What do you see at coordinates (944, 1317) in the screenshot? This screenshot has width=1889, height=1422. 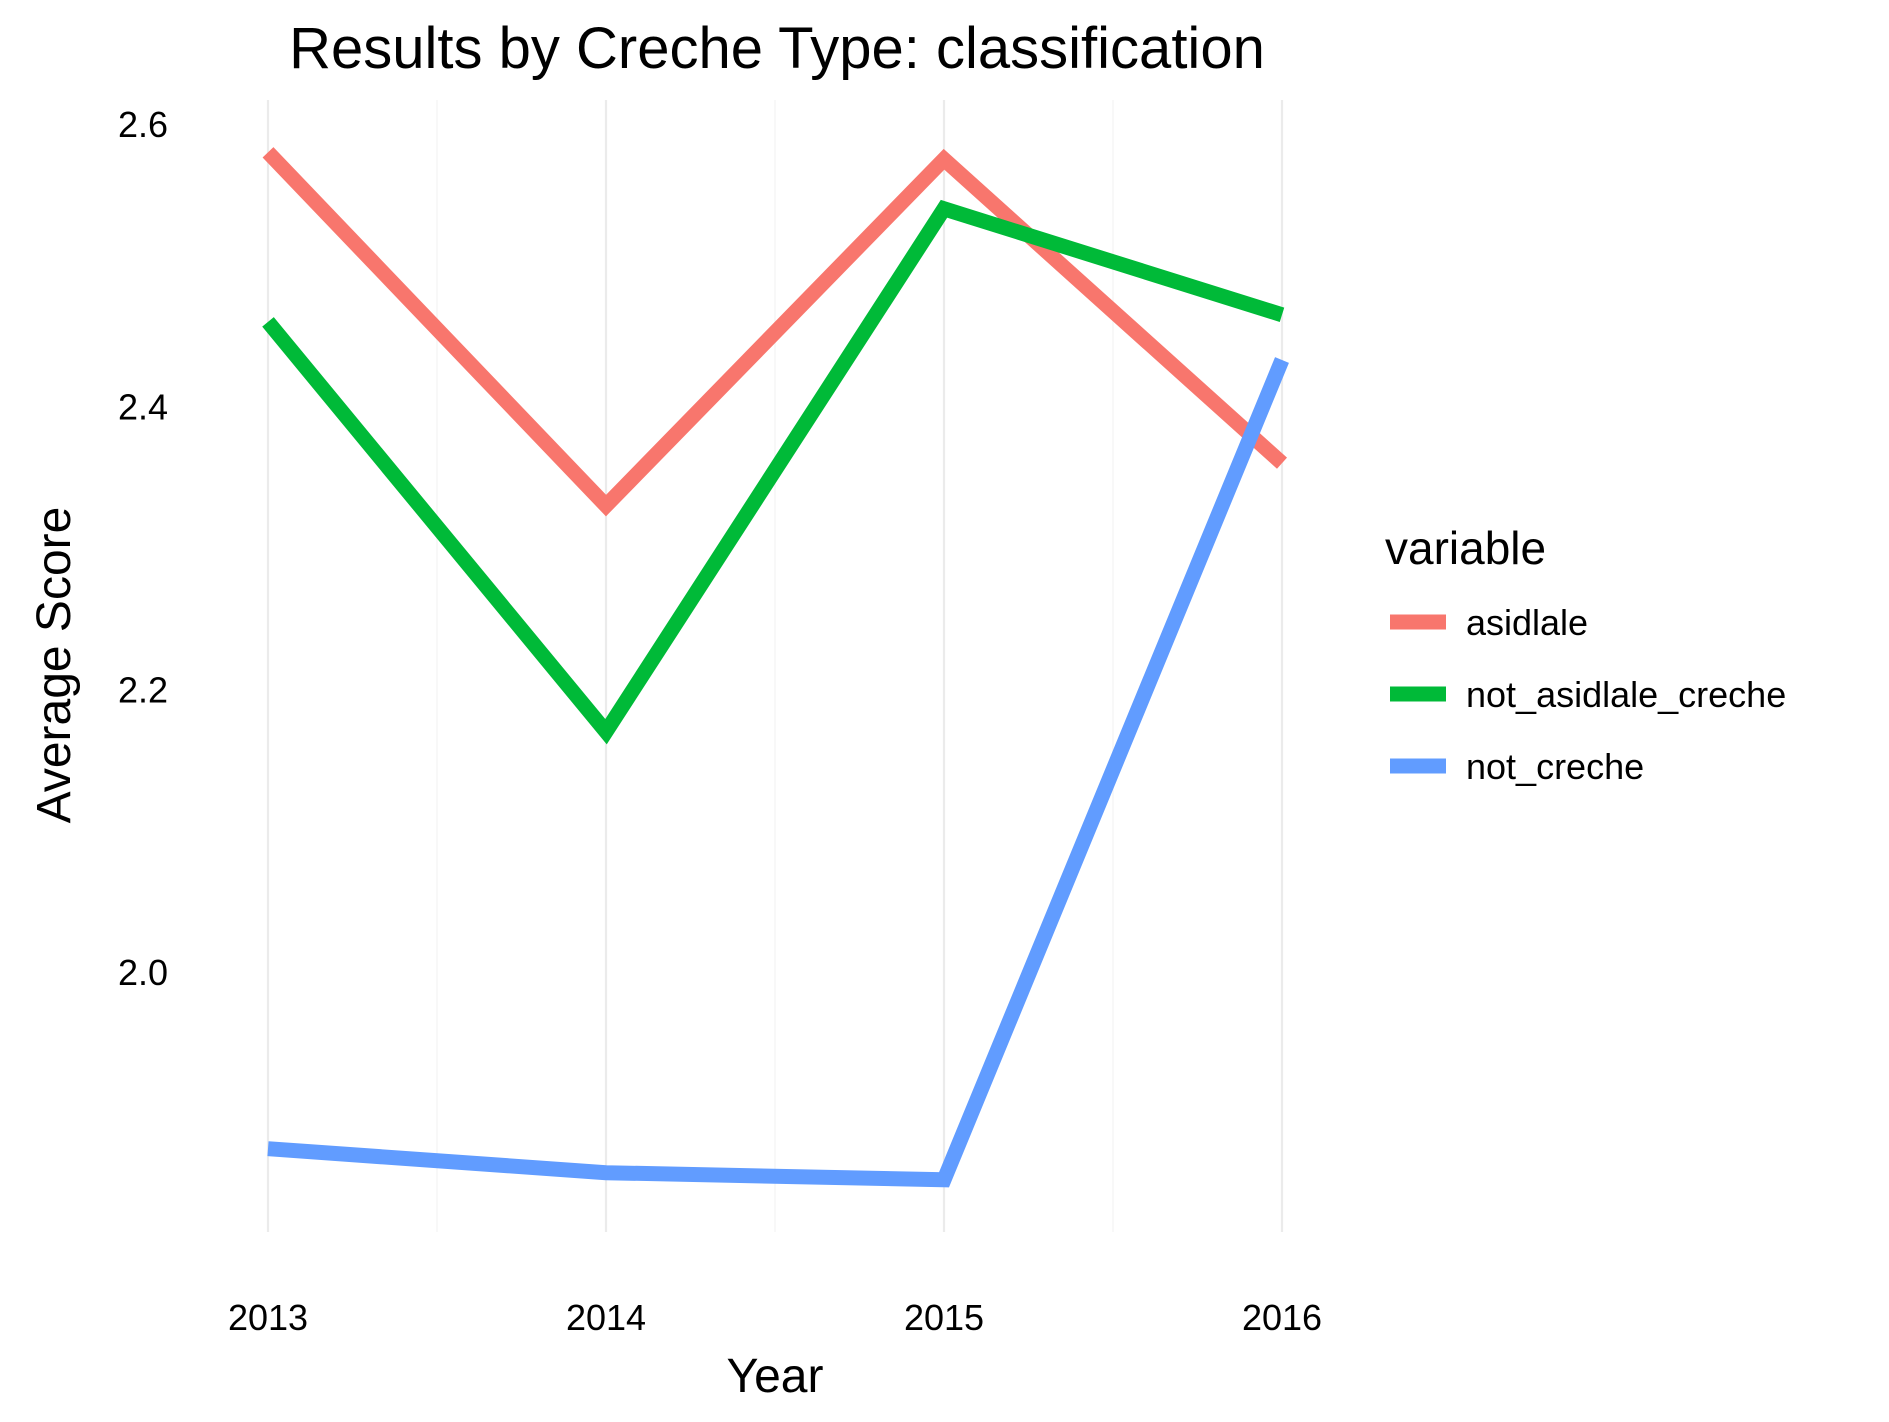 I see `x-tick-label: 2015` at bounding box center [944, 1317].